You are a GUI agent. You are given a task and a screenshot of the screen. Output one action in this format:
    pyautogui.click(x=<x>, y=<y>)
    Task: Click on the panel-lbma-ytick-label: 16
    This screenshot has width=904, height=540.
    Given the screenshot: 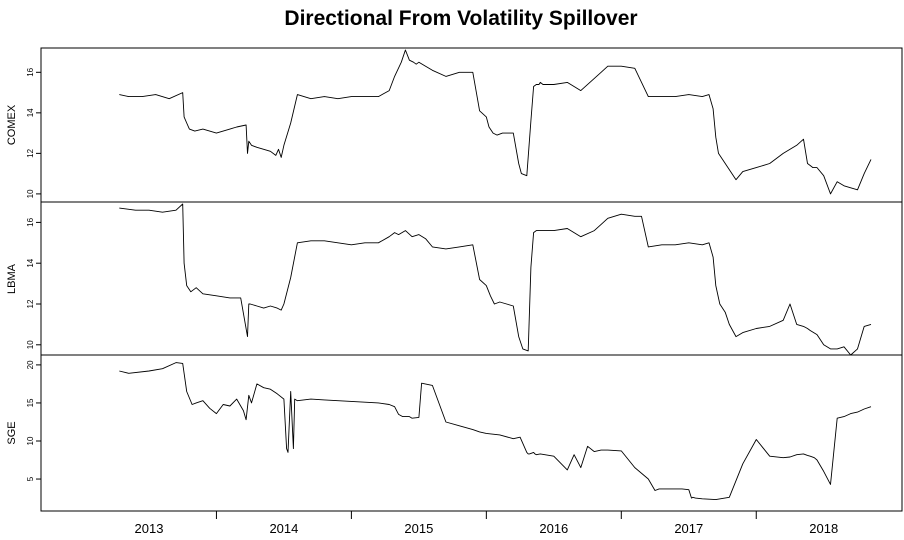 What is the action you would take?
    pyautogui.click(x=30, y=221)
    